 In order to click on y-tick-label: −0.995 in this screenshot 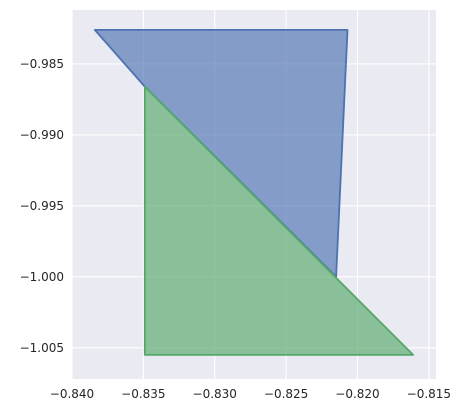, I will do `click(42, 206)`.